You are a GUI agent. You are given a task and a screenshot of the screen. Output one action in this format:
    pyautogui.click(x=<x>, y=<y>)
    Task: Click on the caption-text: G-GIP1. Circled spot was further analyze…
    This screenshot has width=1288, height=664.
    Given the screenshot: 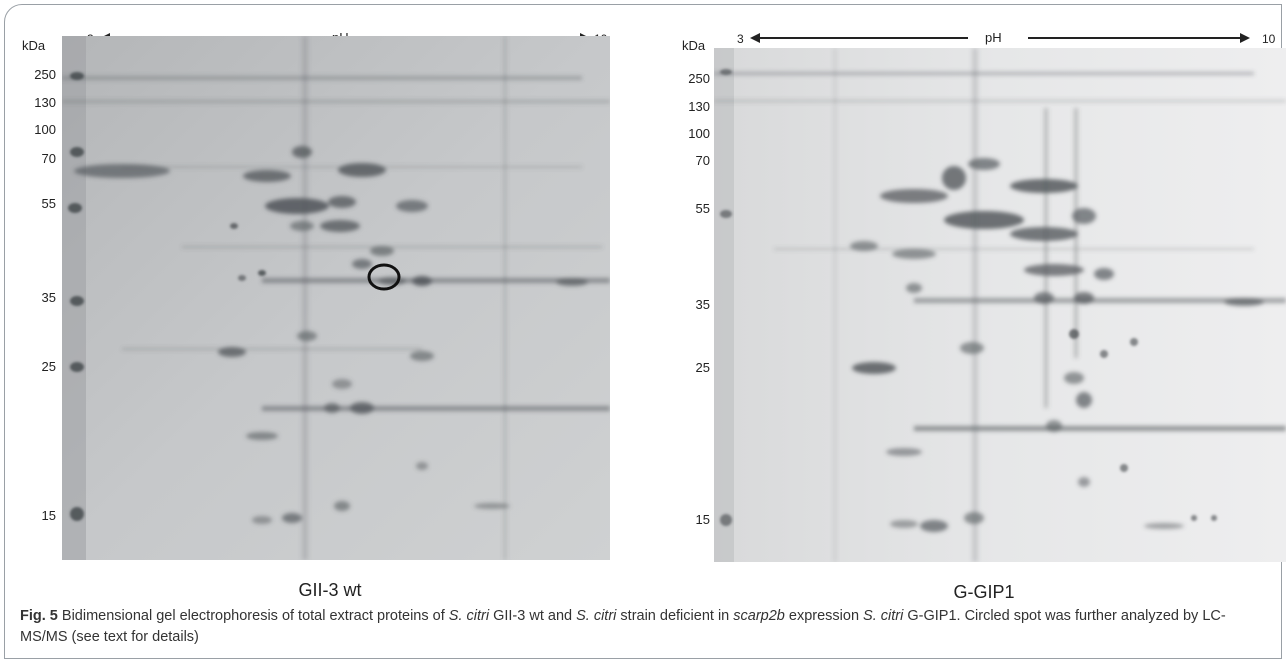 What is the action you would take?
    pyautogui.click(x=623, y=626)
    